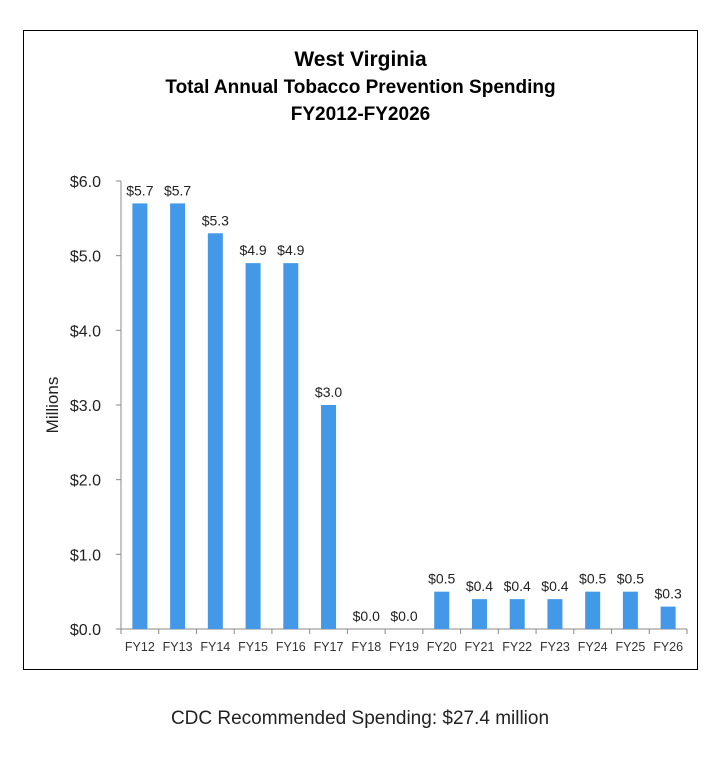 The image size is (720, 766). Describe the element at coordinates (360, 718) in the screenshot. I see `footnote: CDC Recommended Spending: $27.4 million` at that location.